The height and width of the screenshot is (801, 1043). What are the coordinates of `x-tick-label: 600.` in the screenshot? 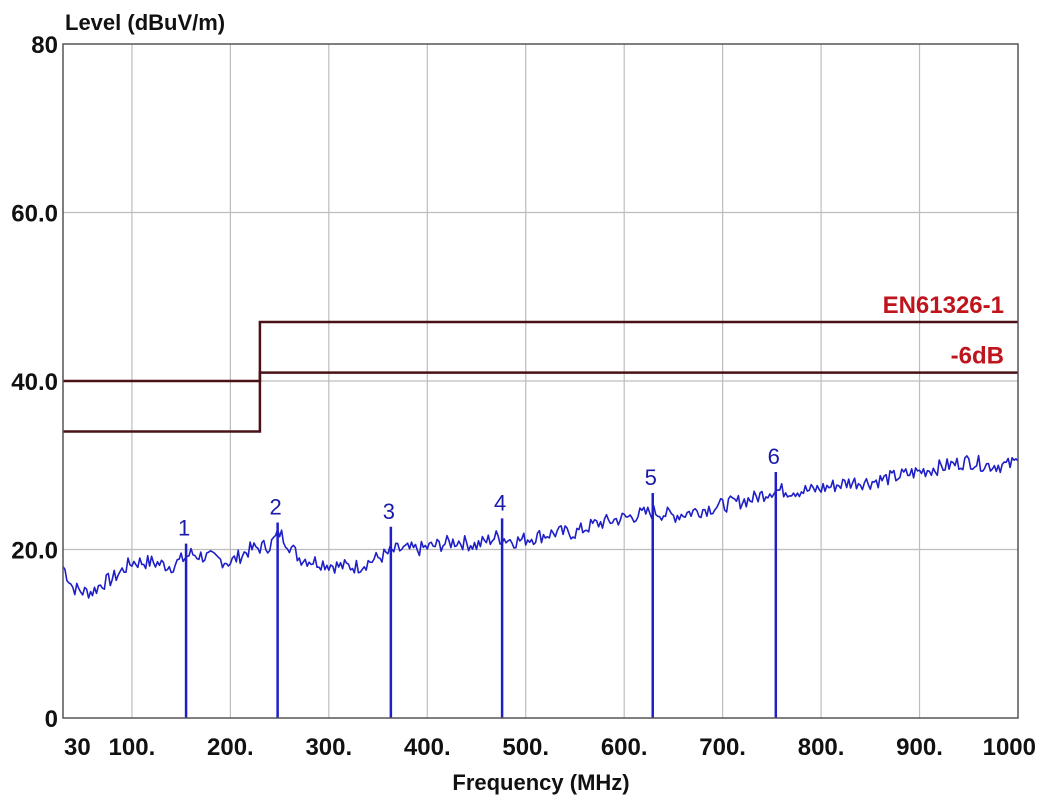 It's located at (624, 747).